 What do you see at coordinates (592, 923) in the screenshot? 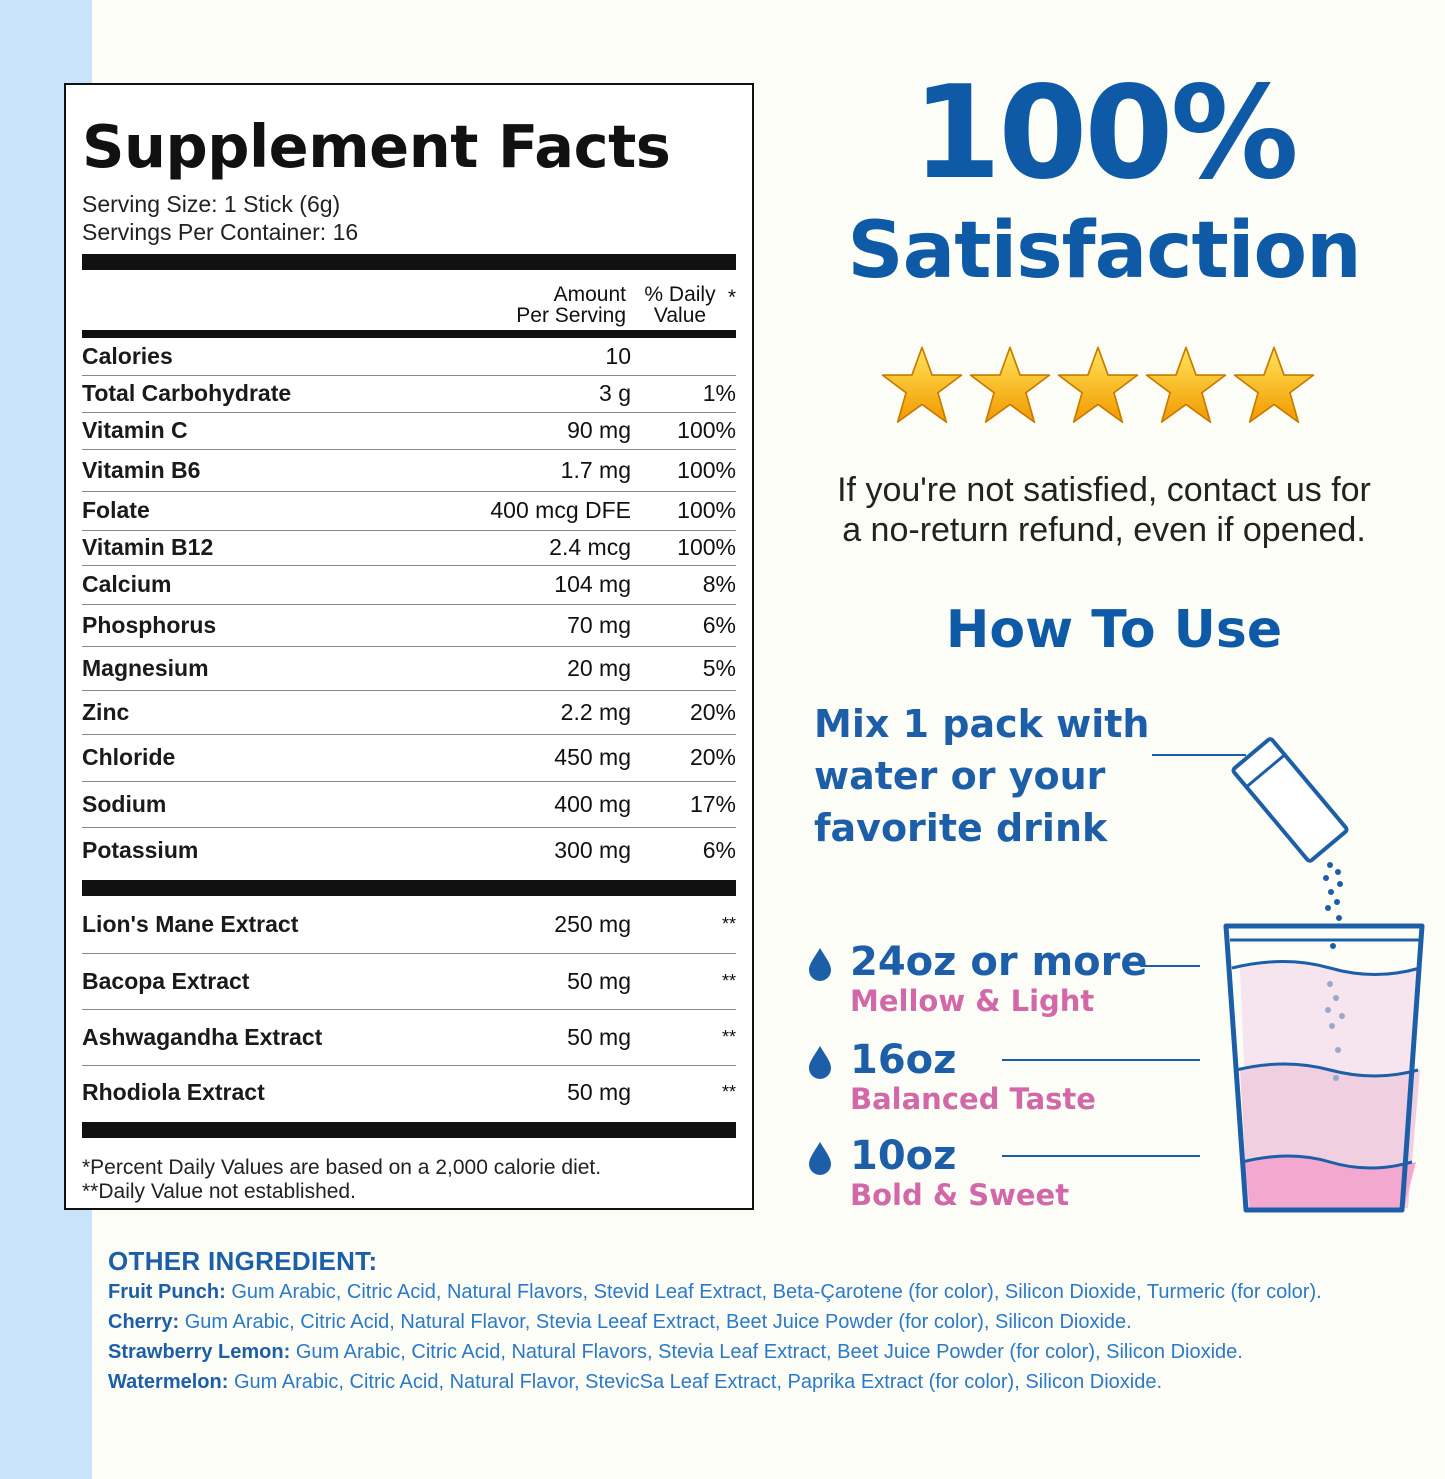
I see `extract-amount: 250 mg` at bounding box center [592, 923].